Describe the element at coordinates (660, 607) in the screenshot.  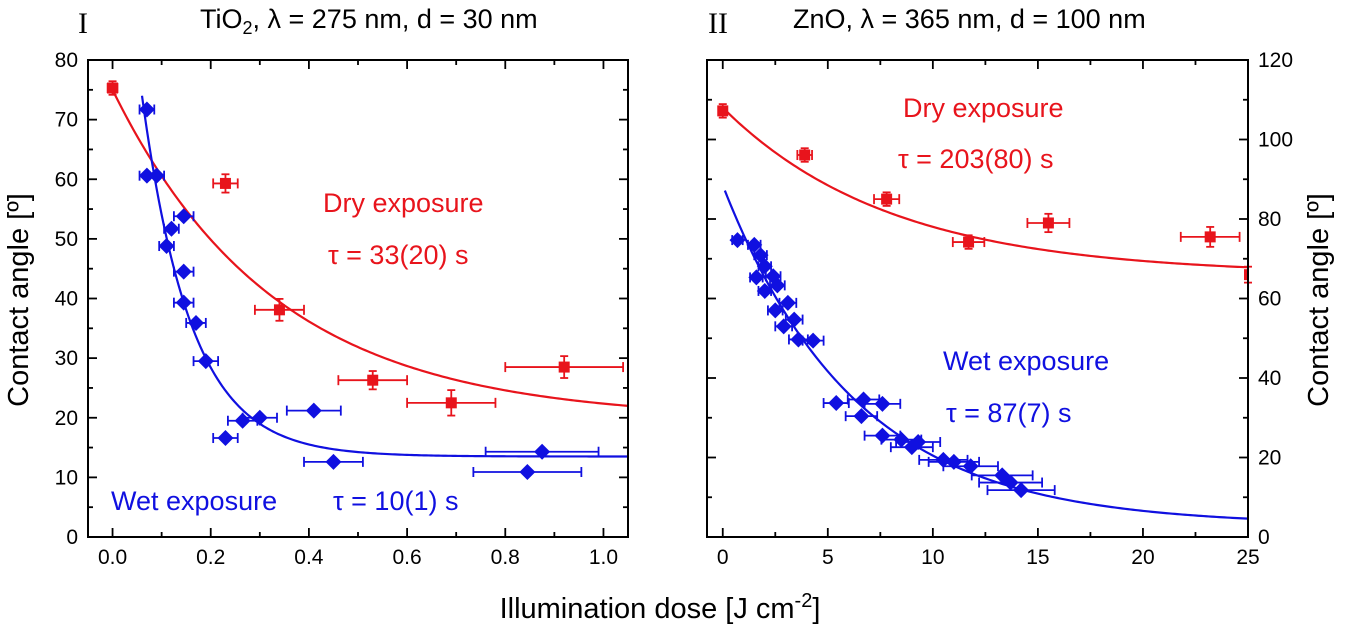
I see `x-axis-label: Illumination dose [J cm-2]` at that location.